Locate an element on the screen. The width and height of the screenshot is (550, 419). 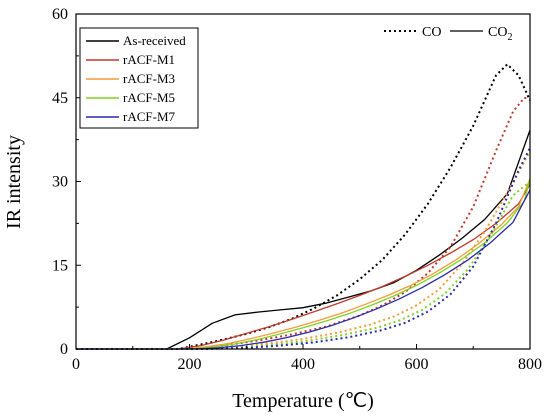
y-tick-label: 0 is located at coordinates (64, 349).